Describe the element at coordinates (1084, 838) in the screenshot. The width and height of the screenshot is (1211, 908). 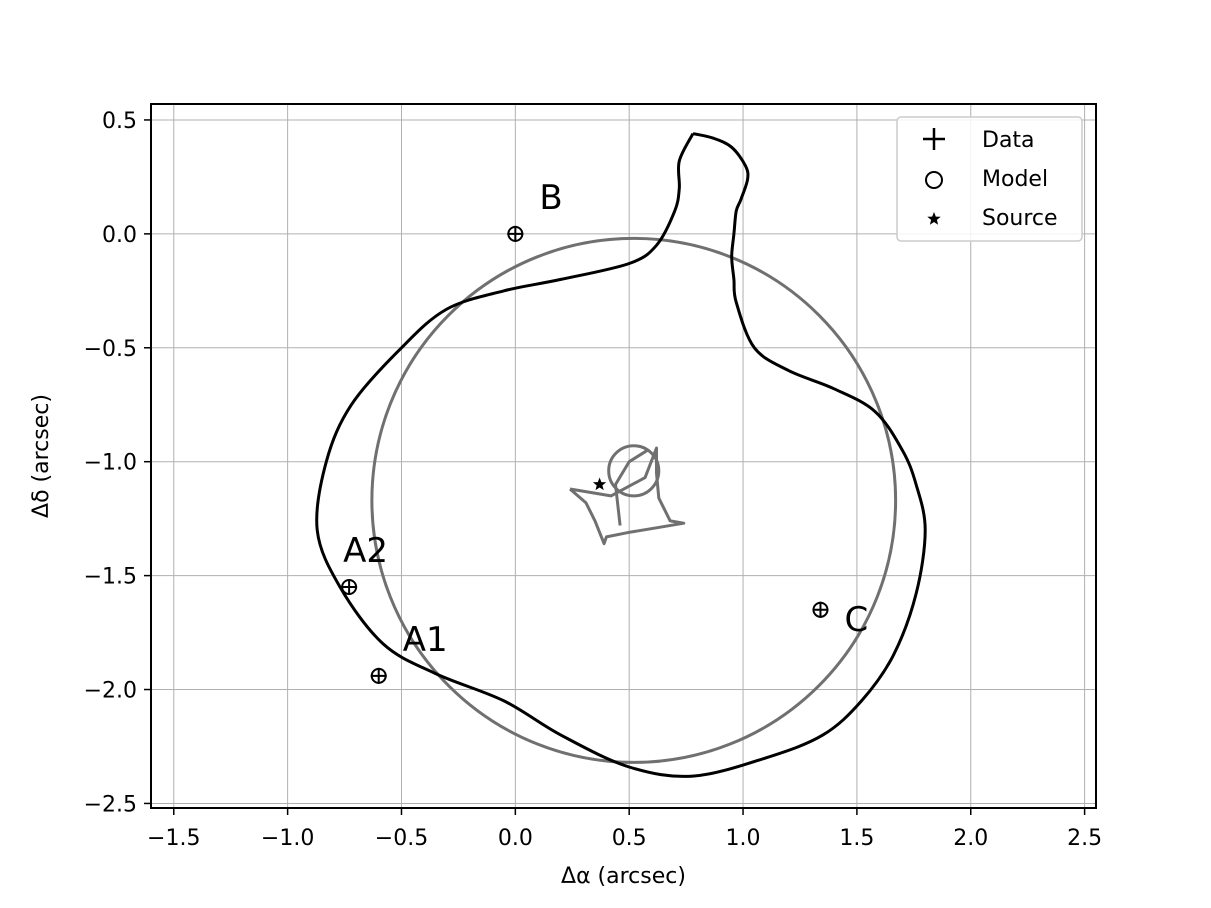
I see `x-tick-label: 2.5` at that location.